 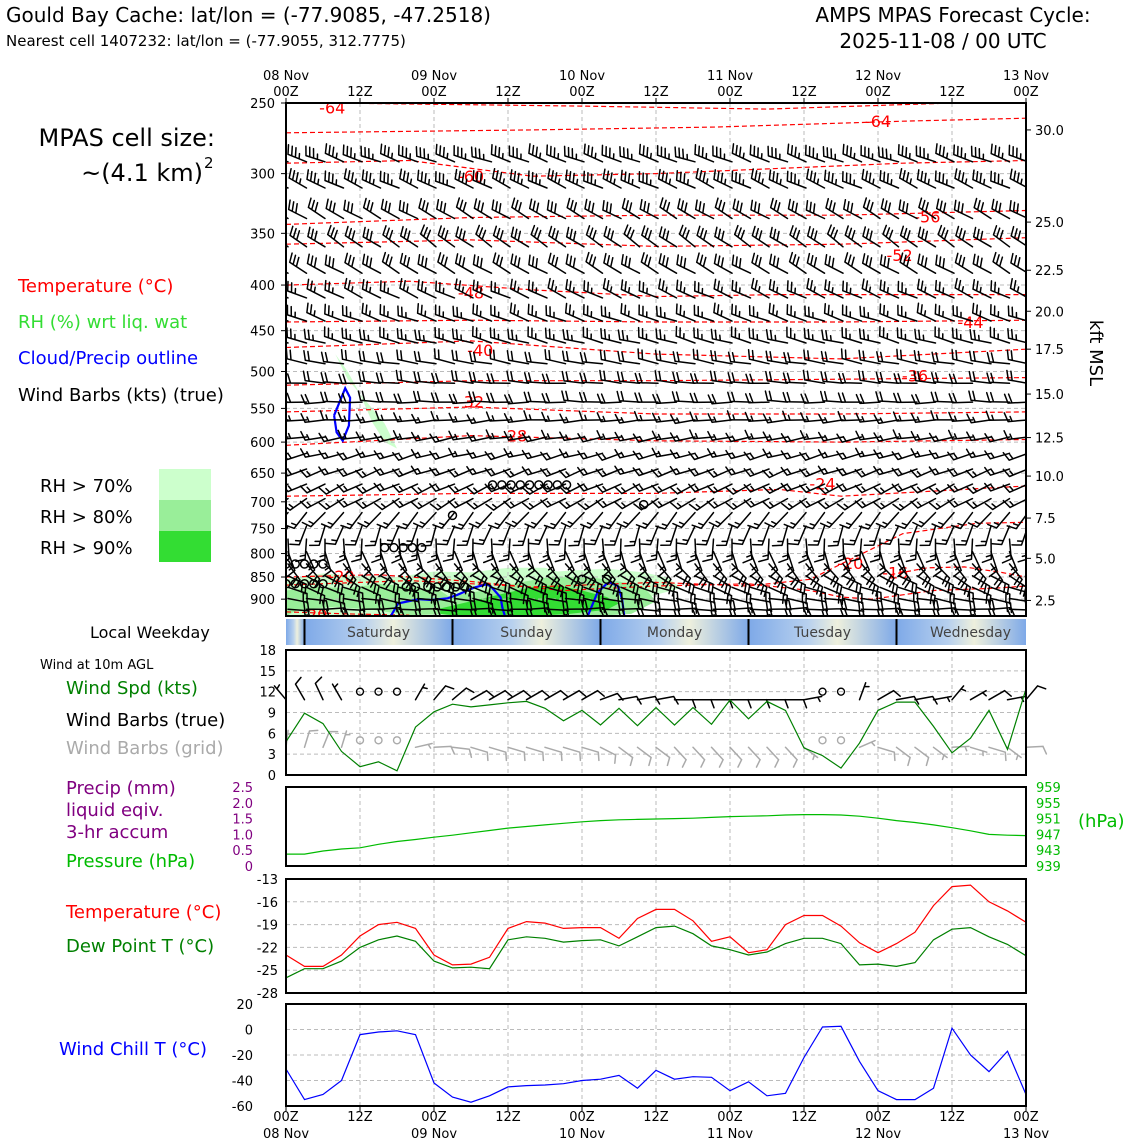 What do you see at coordinates (267, 926) in the screenshot?
I see `temp-tick-label: -19` at bounding box center [267, 926].